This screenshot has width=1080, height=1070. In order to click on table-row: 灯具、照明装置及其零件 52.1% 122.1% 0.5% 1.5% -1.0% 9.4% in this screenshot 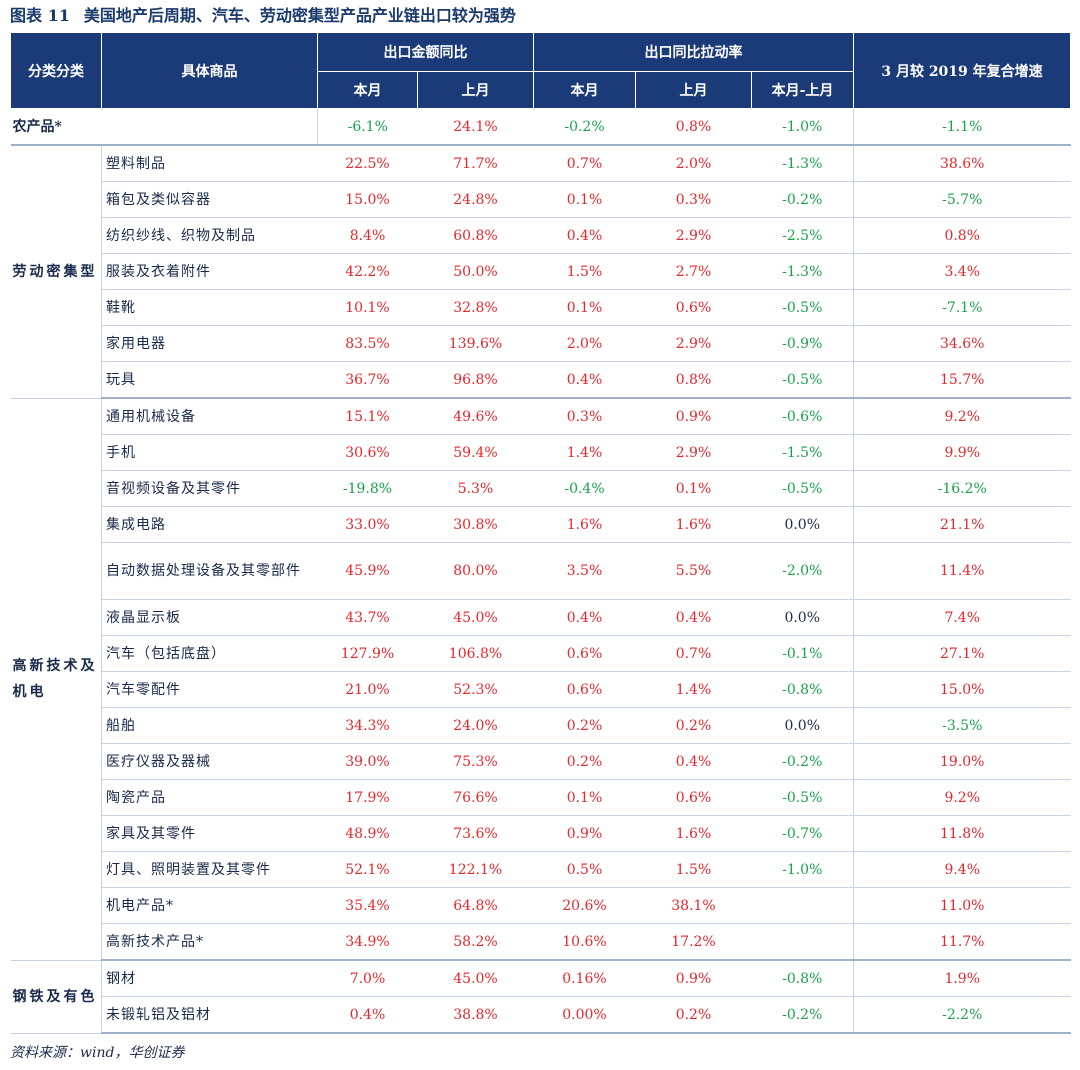, I will do `click(541, 869)`.